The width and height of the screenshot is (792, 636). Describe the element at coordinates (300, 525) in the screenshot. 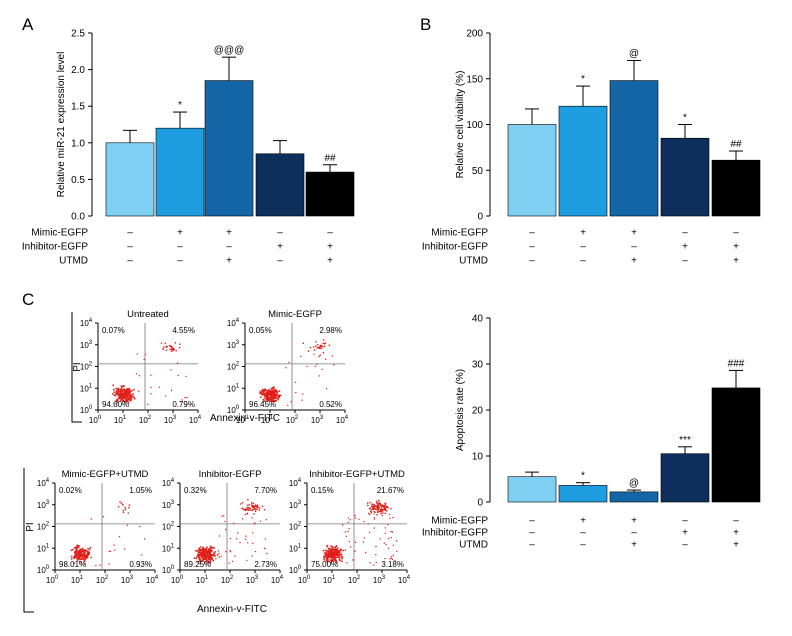

I see `flow-y-tick-exponent: 2` at that location.